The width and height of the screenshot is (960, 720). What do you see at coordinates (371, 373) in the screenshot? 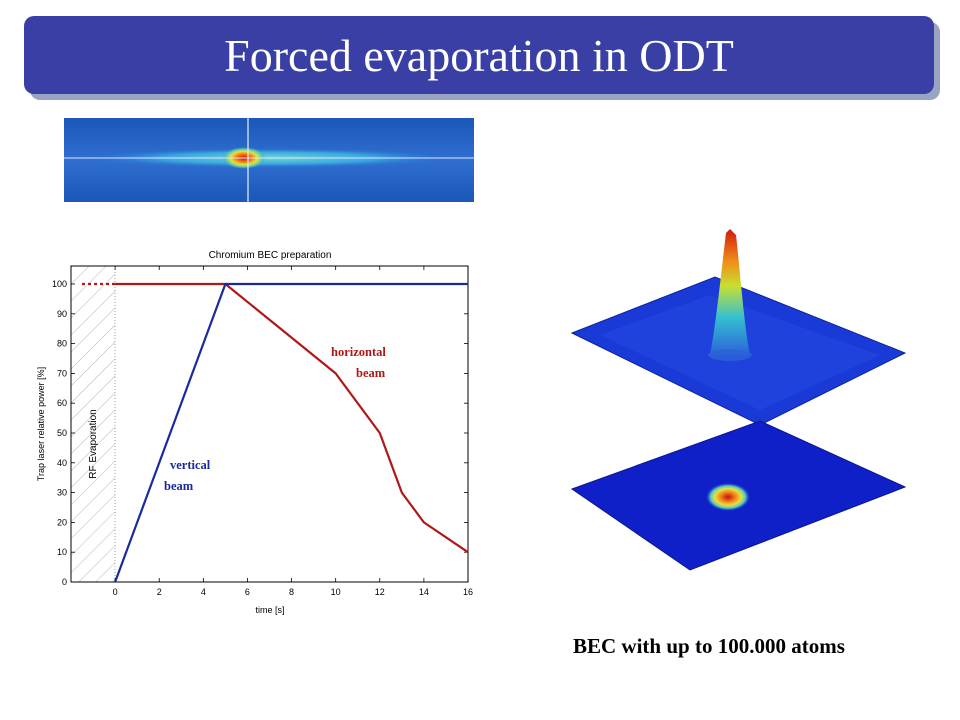
I see `horizontal-beam-label-line2: beam` at bounding box center [371, 373].